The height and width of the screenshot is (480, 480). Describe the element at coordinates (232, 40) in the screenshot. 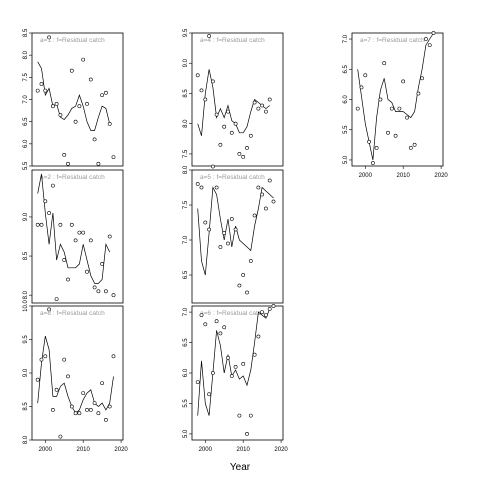

I see `panel-title: a=4 : f=Residual catch` at that location.